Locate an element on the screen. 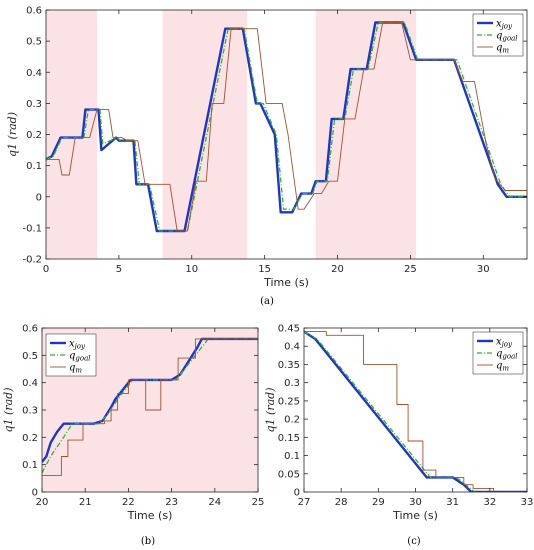 This screenshot has width=534, height=550. caption-c: (c) is located at coordinates (414, 541).